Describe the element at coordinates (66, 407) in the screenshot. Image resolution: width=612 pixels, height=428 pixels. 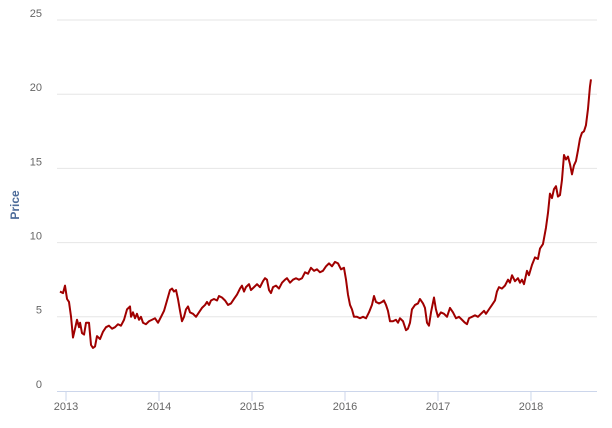
I see `x-tick-label: 2013` at that location.